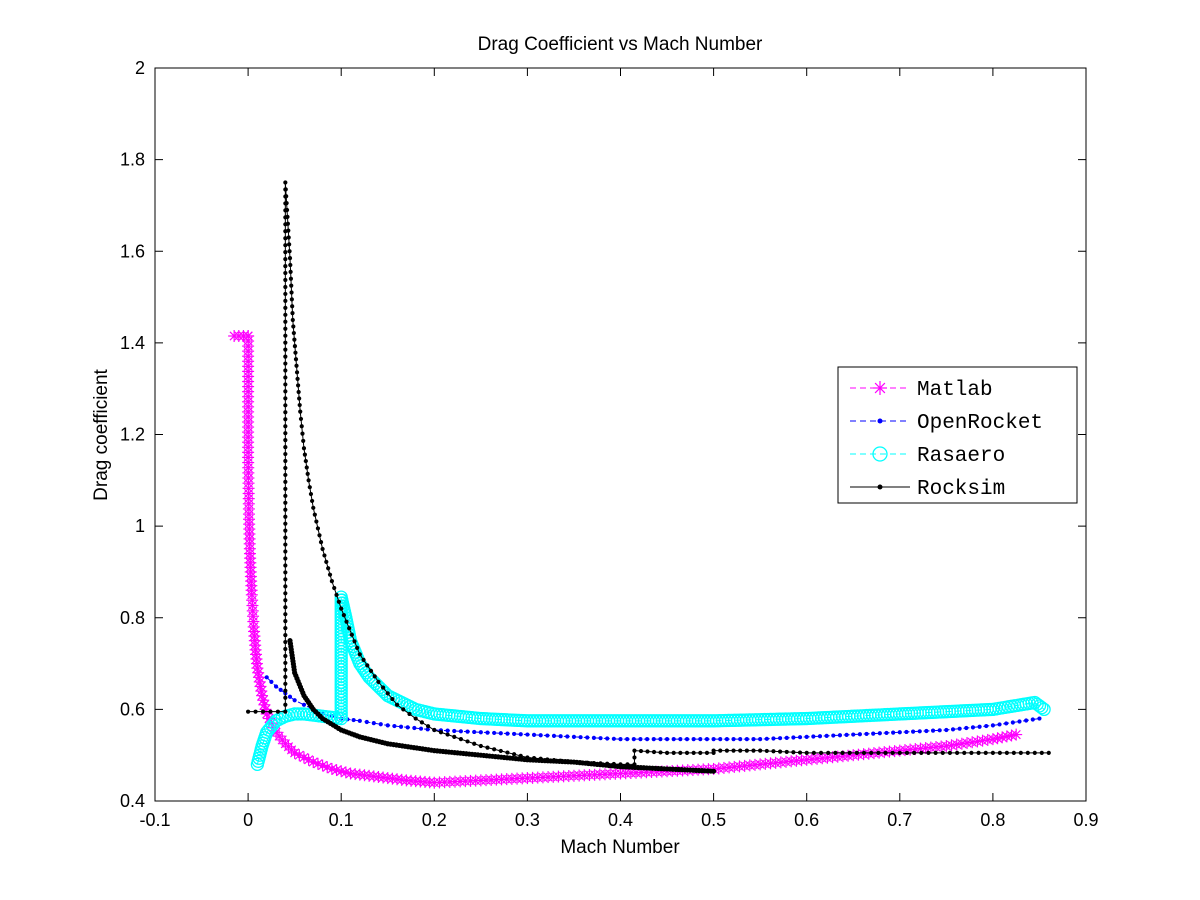  What do you see at coordinates (992, 820) in the screenshot?
I see `x-tick-label: 0.8` at bounding box center [992, 820].